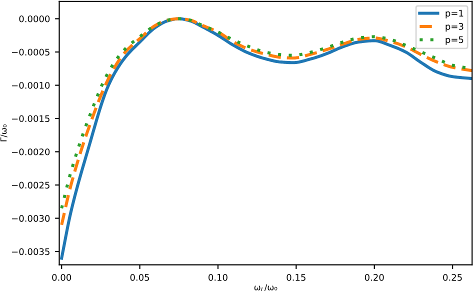 Image resolution: width=474 pixels, height=291 pixels. What do you see at coordinates (34, 18) in the screenshot?
I see `y-tick-label: 0.0000` at bounding box center [34, 18].